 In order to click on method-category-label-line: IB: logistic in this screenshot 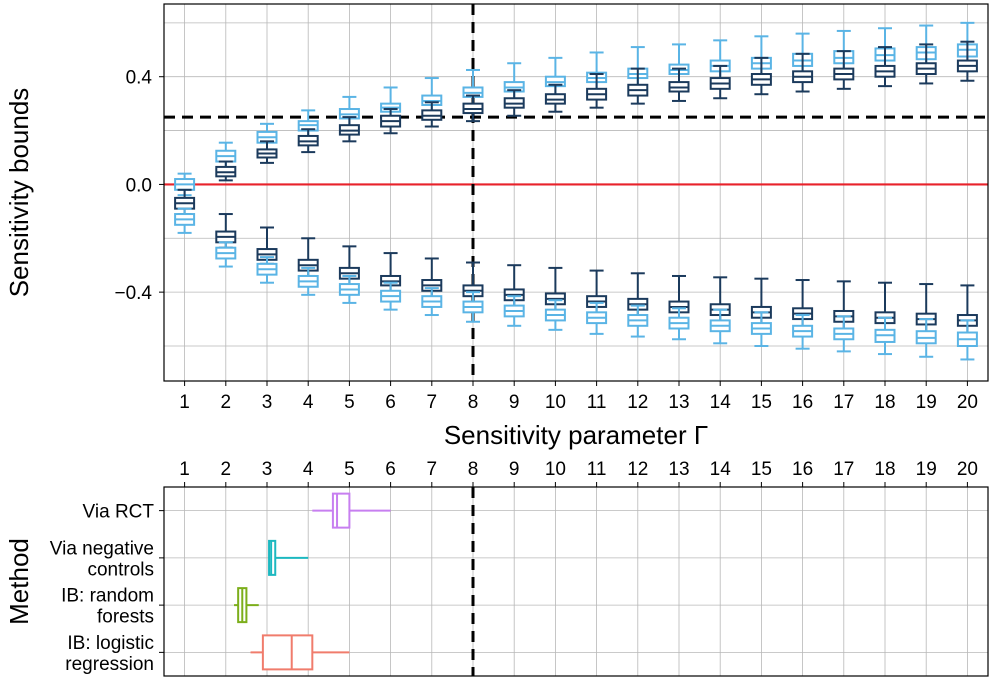, I will do `click(110, 643)`.